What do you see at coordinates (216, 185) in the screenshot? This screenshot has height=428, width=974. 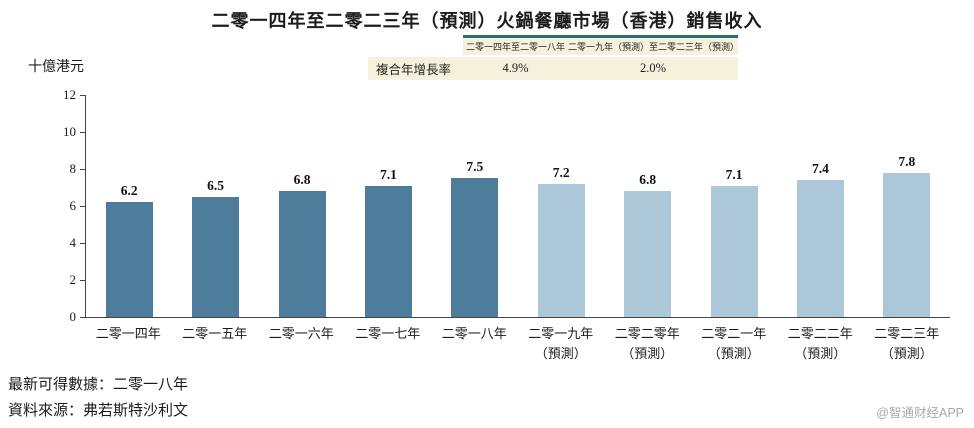 I see `bar-value-label: 6.5` at bounding box center [216, 185].